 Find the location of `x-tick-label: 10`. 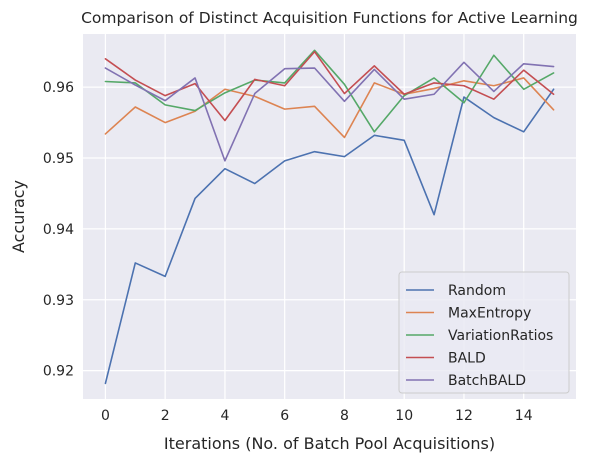

x-tick-label: 10 is located at coordinates (404, 416).